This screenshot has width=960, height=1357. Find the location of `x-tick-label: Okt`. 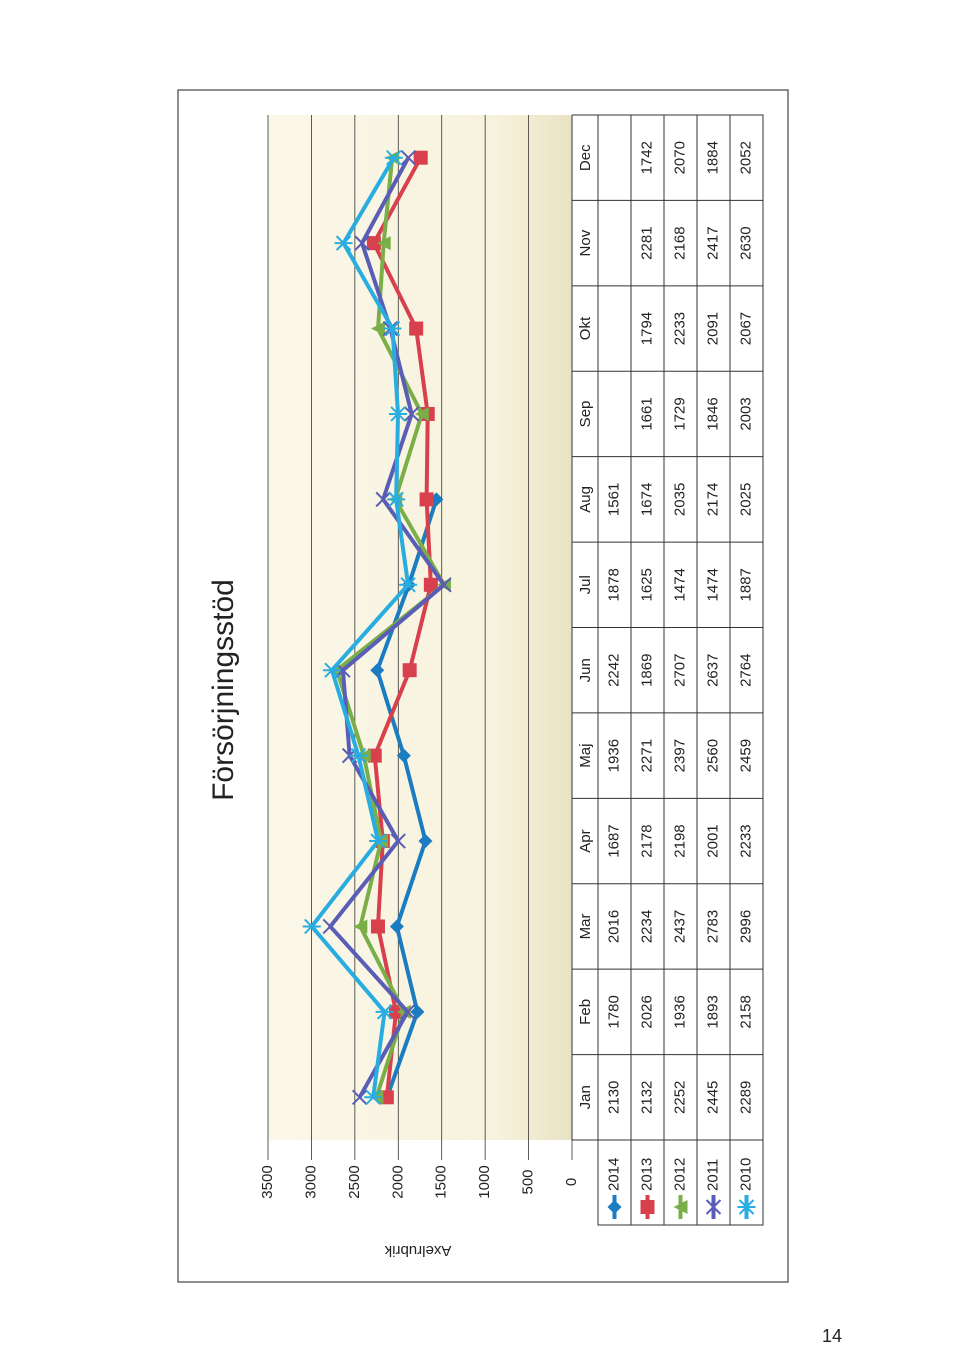

x-tick-label: Okt is located at coordinates (585, 328).